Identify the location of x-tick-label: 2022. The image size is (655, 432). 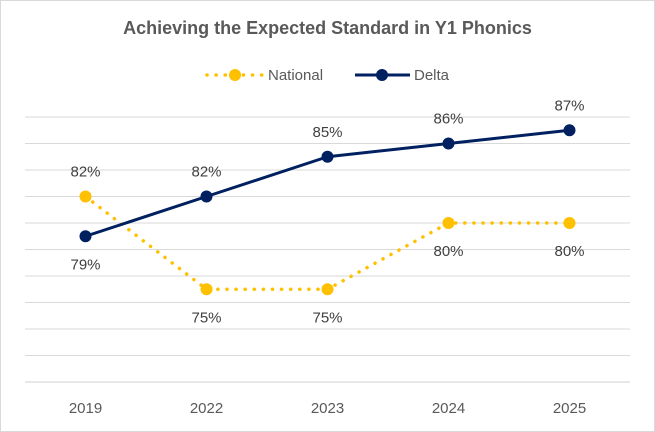
(206, 408).